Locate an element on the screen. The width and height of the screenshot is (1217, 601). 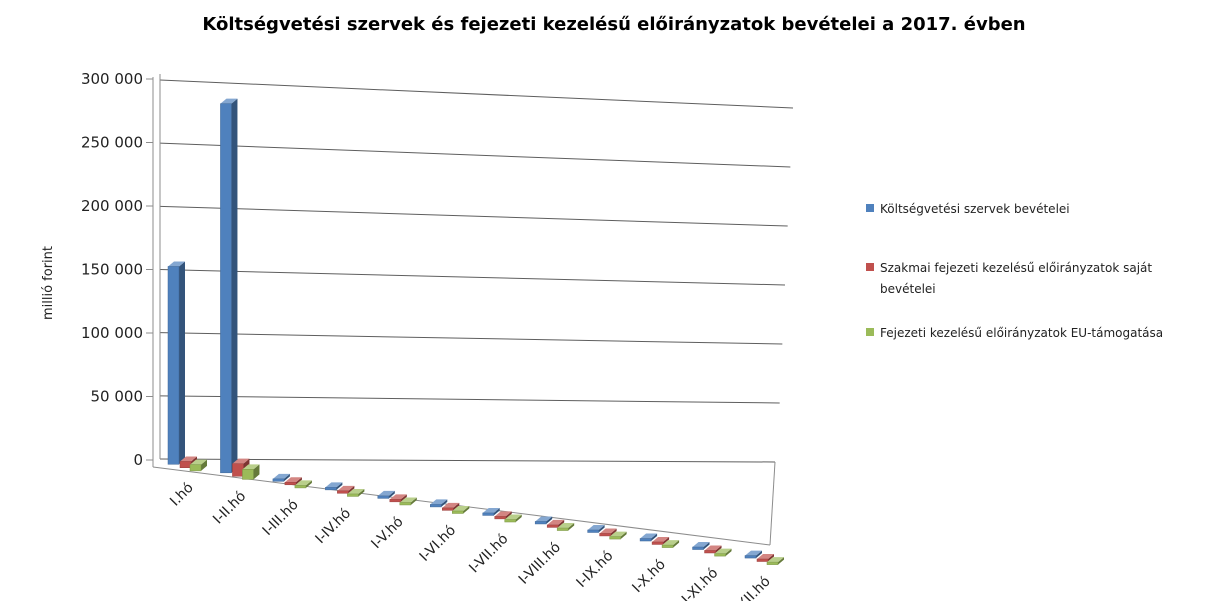
x-tick-label: I-X.hó is located at coordinates (649, 577).